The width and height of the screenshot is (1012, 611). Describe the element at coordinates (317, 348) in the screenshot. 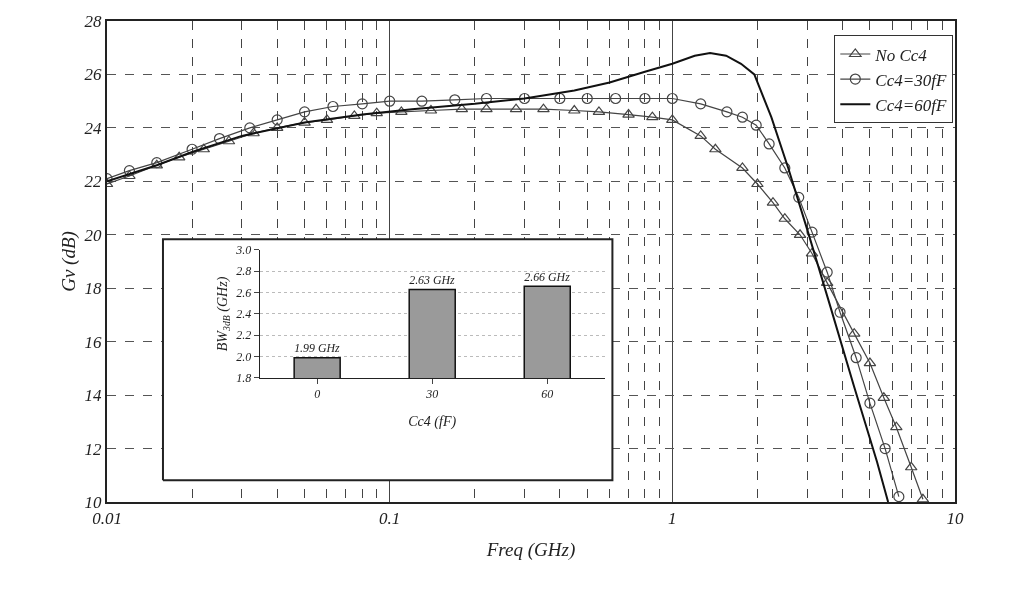

I see `data-label: 1.99 GHz` at that location.